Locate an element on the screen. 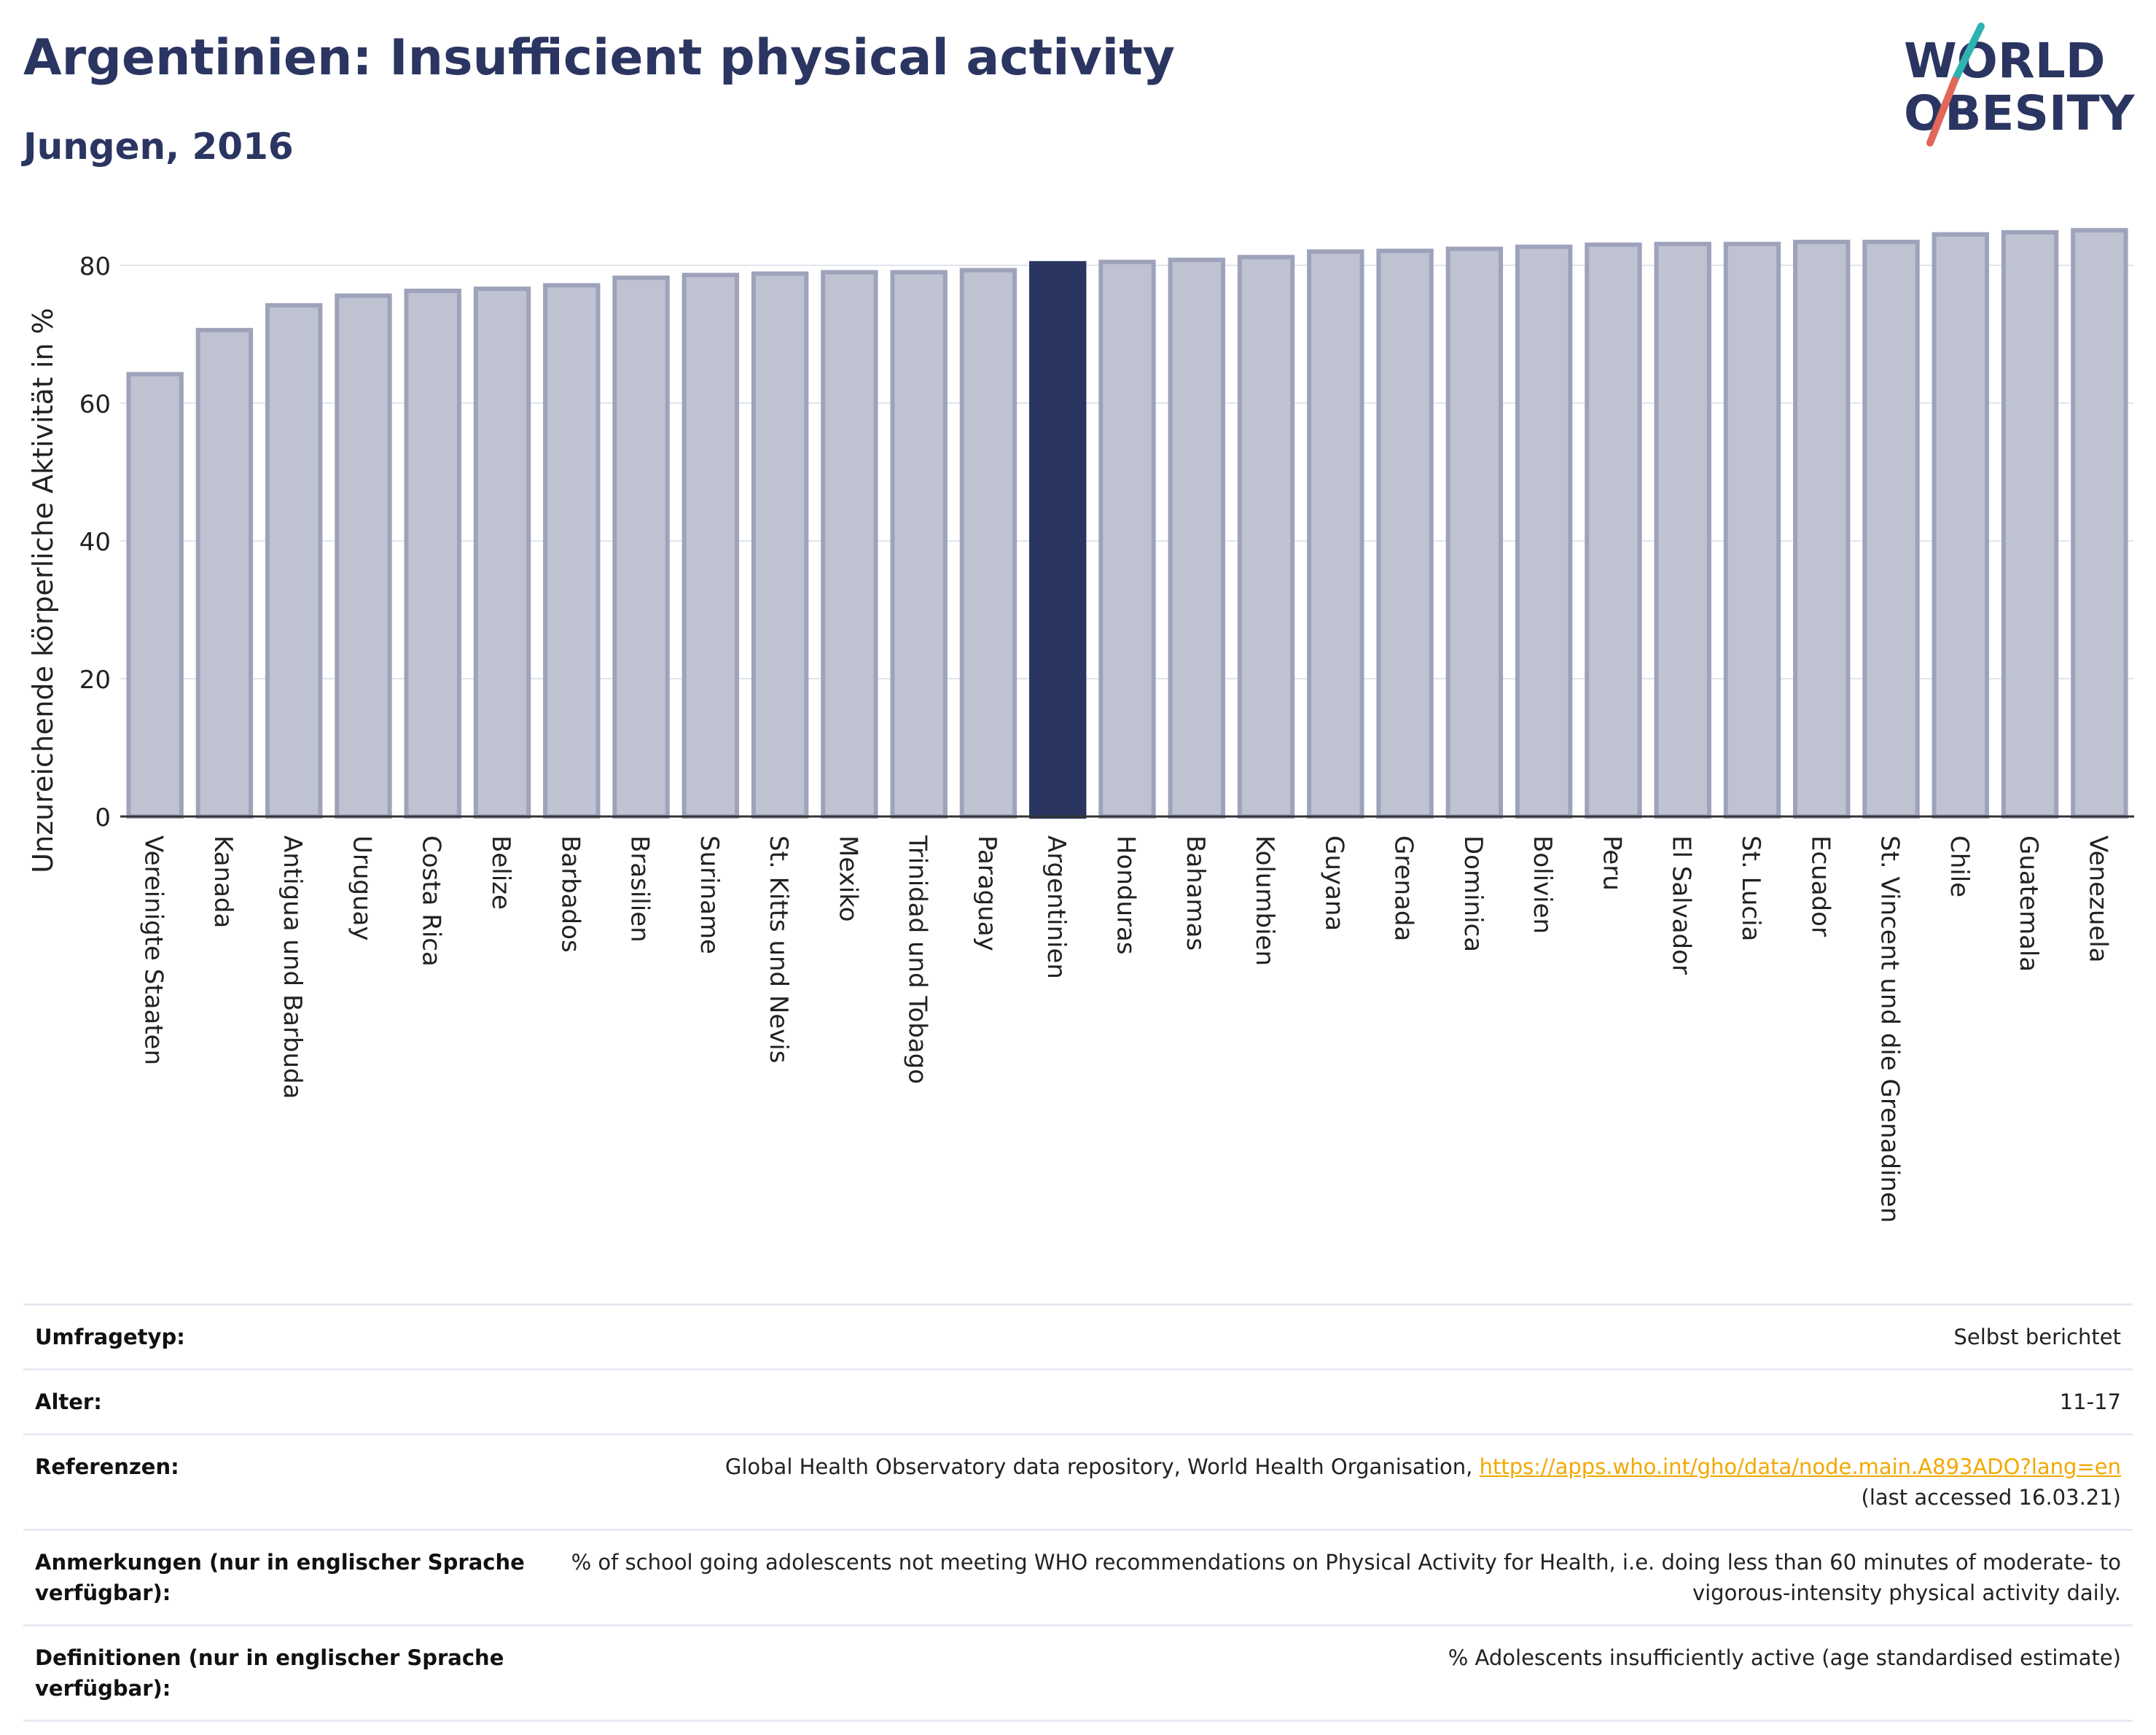 This screenshot has height=1735, width=2156. x-tick-label: Chile is located at coordinates (1960, 866).